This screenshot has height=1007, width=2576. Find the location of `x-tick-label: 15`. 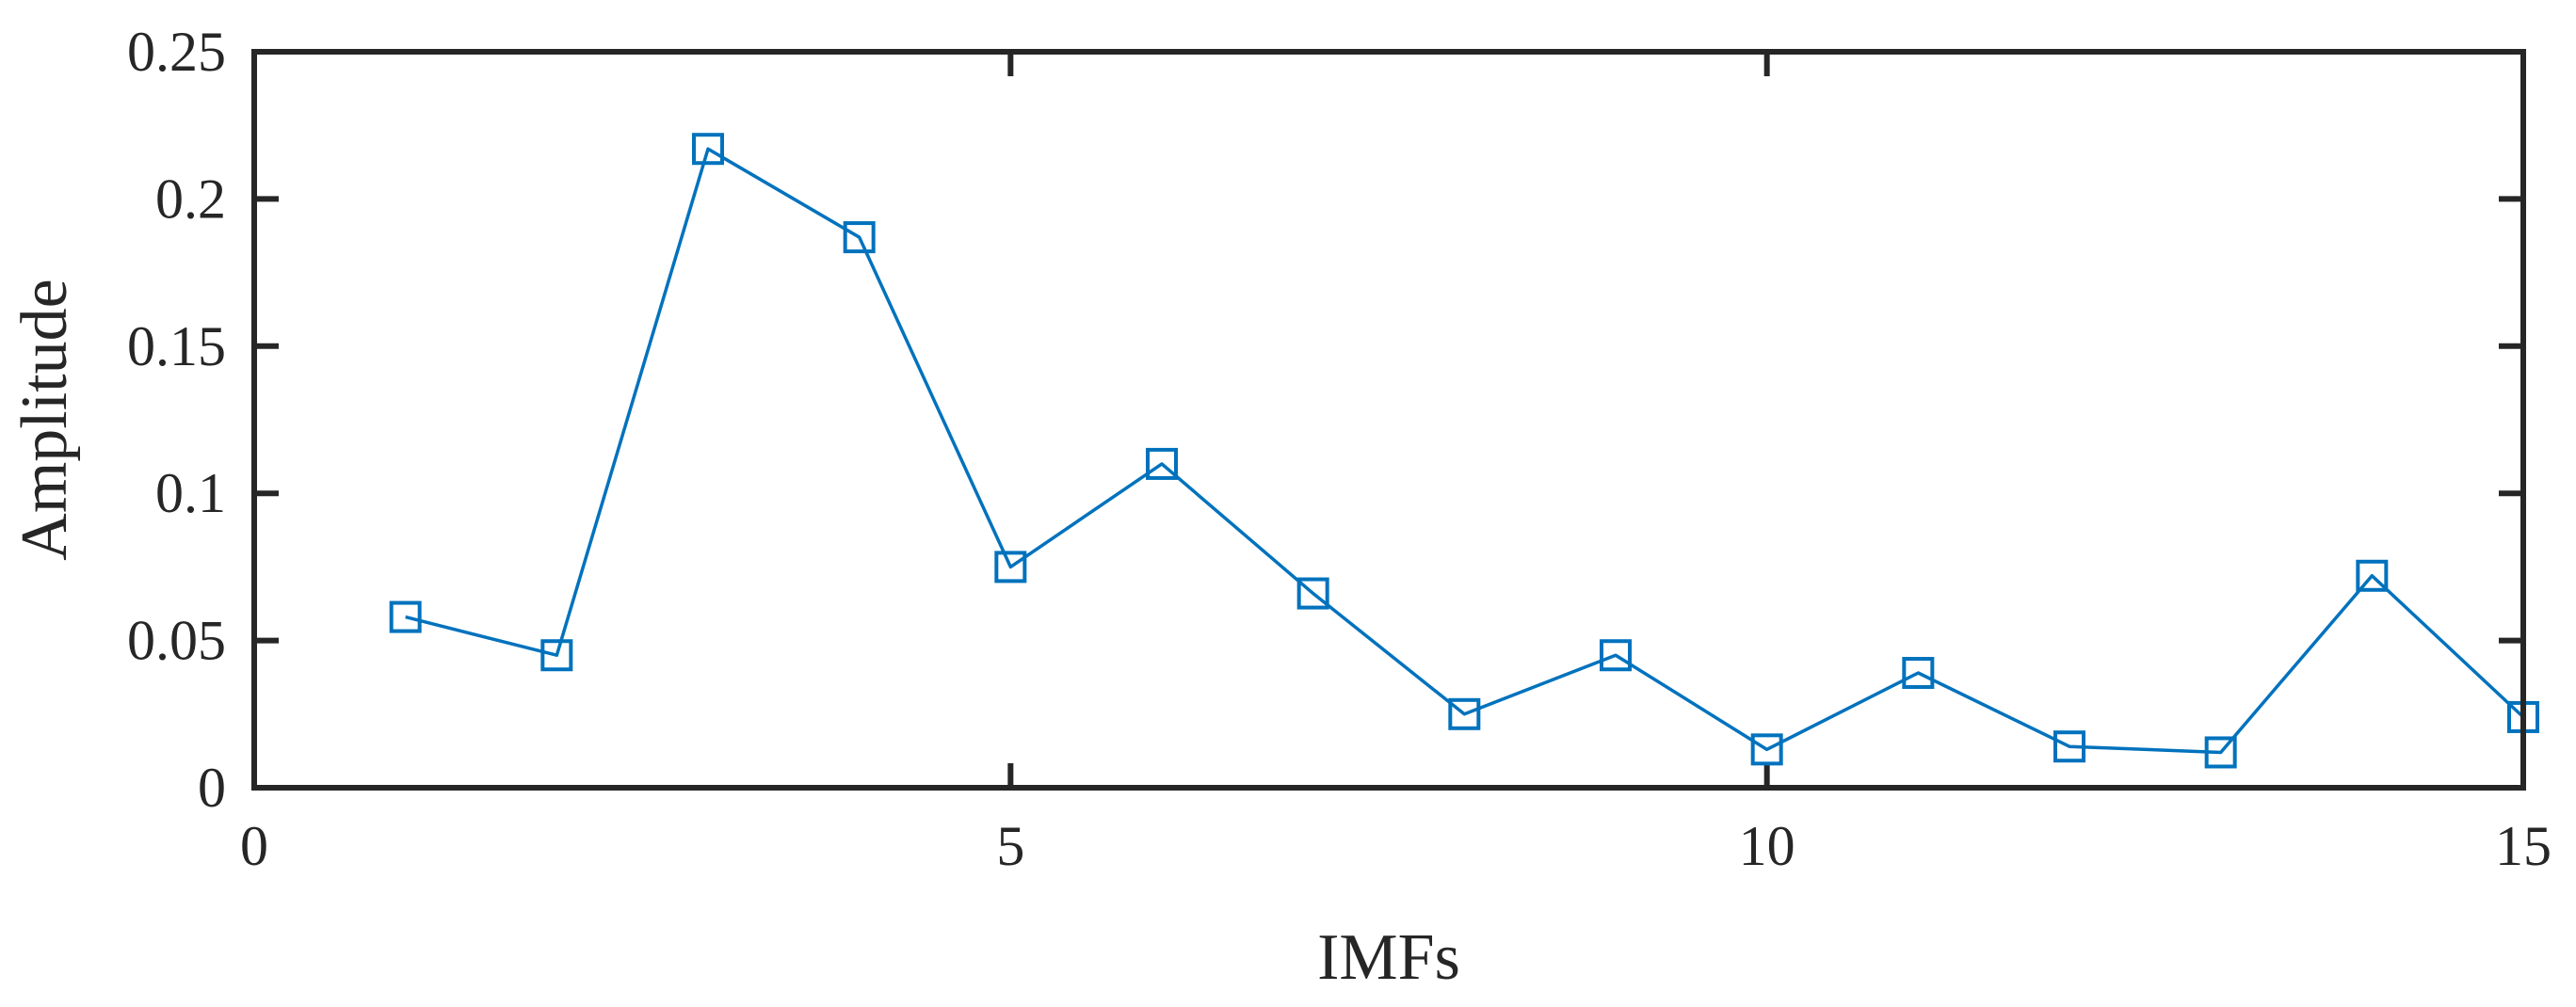

x-tick-label: 15 is located at coordinates (2523, 846).